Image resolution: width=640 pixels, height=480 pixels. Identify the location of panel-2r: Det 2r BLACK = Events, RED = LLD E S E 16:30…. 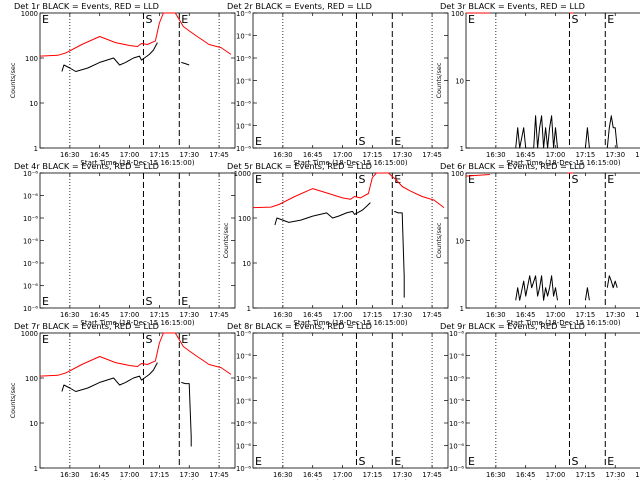
(338, 84).